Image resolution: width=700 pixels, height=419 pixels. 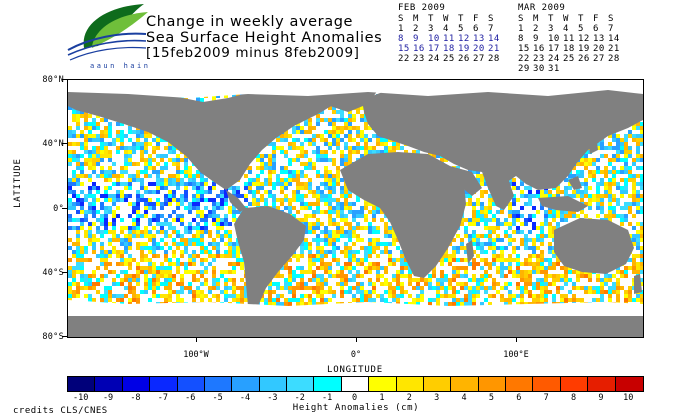 What do you see at coordinates (494, 49) in the screenshot?
I see `calendar-day: 21` at bounding box center [494, 49].